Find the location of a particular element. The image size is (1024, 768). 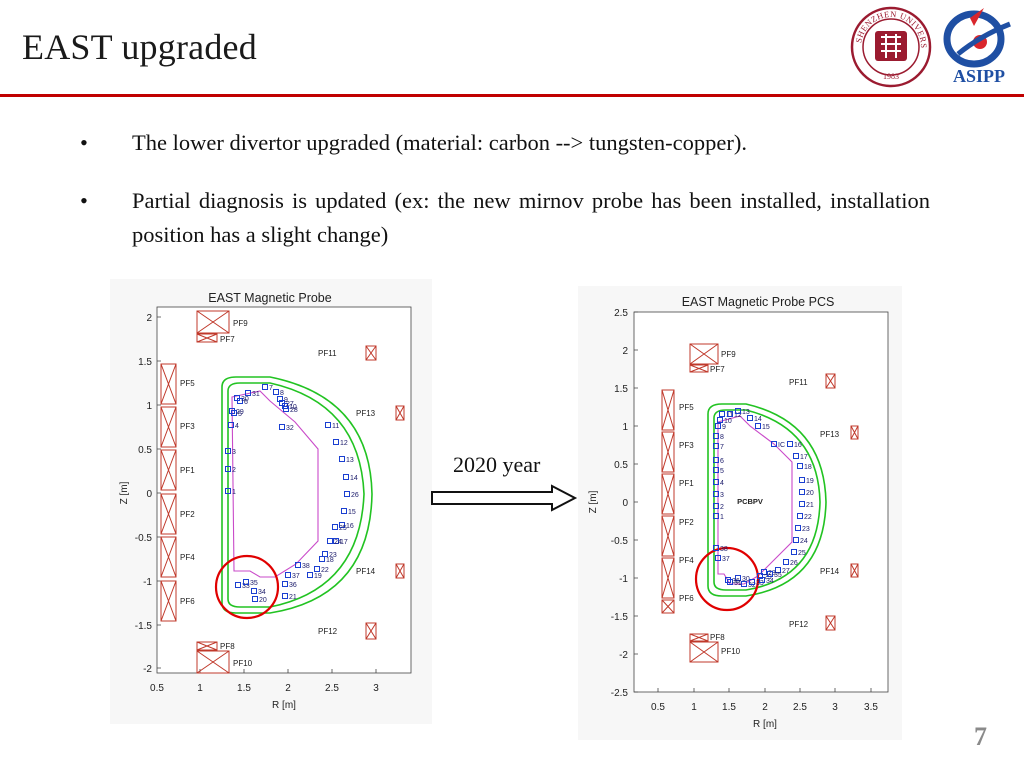

probe-label: 19 is located at coordinates (318, 576).